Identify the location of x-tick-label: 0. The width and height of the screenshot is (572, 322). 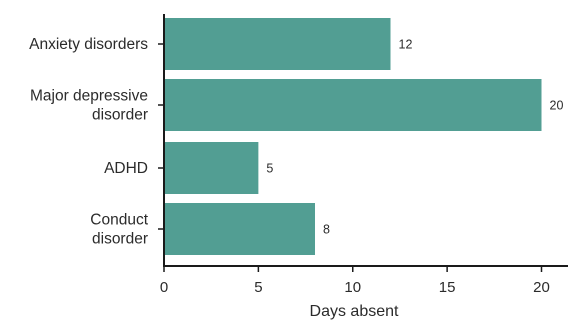
(164, 287).